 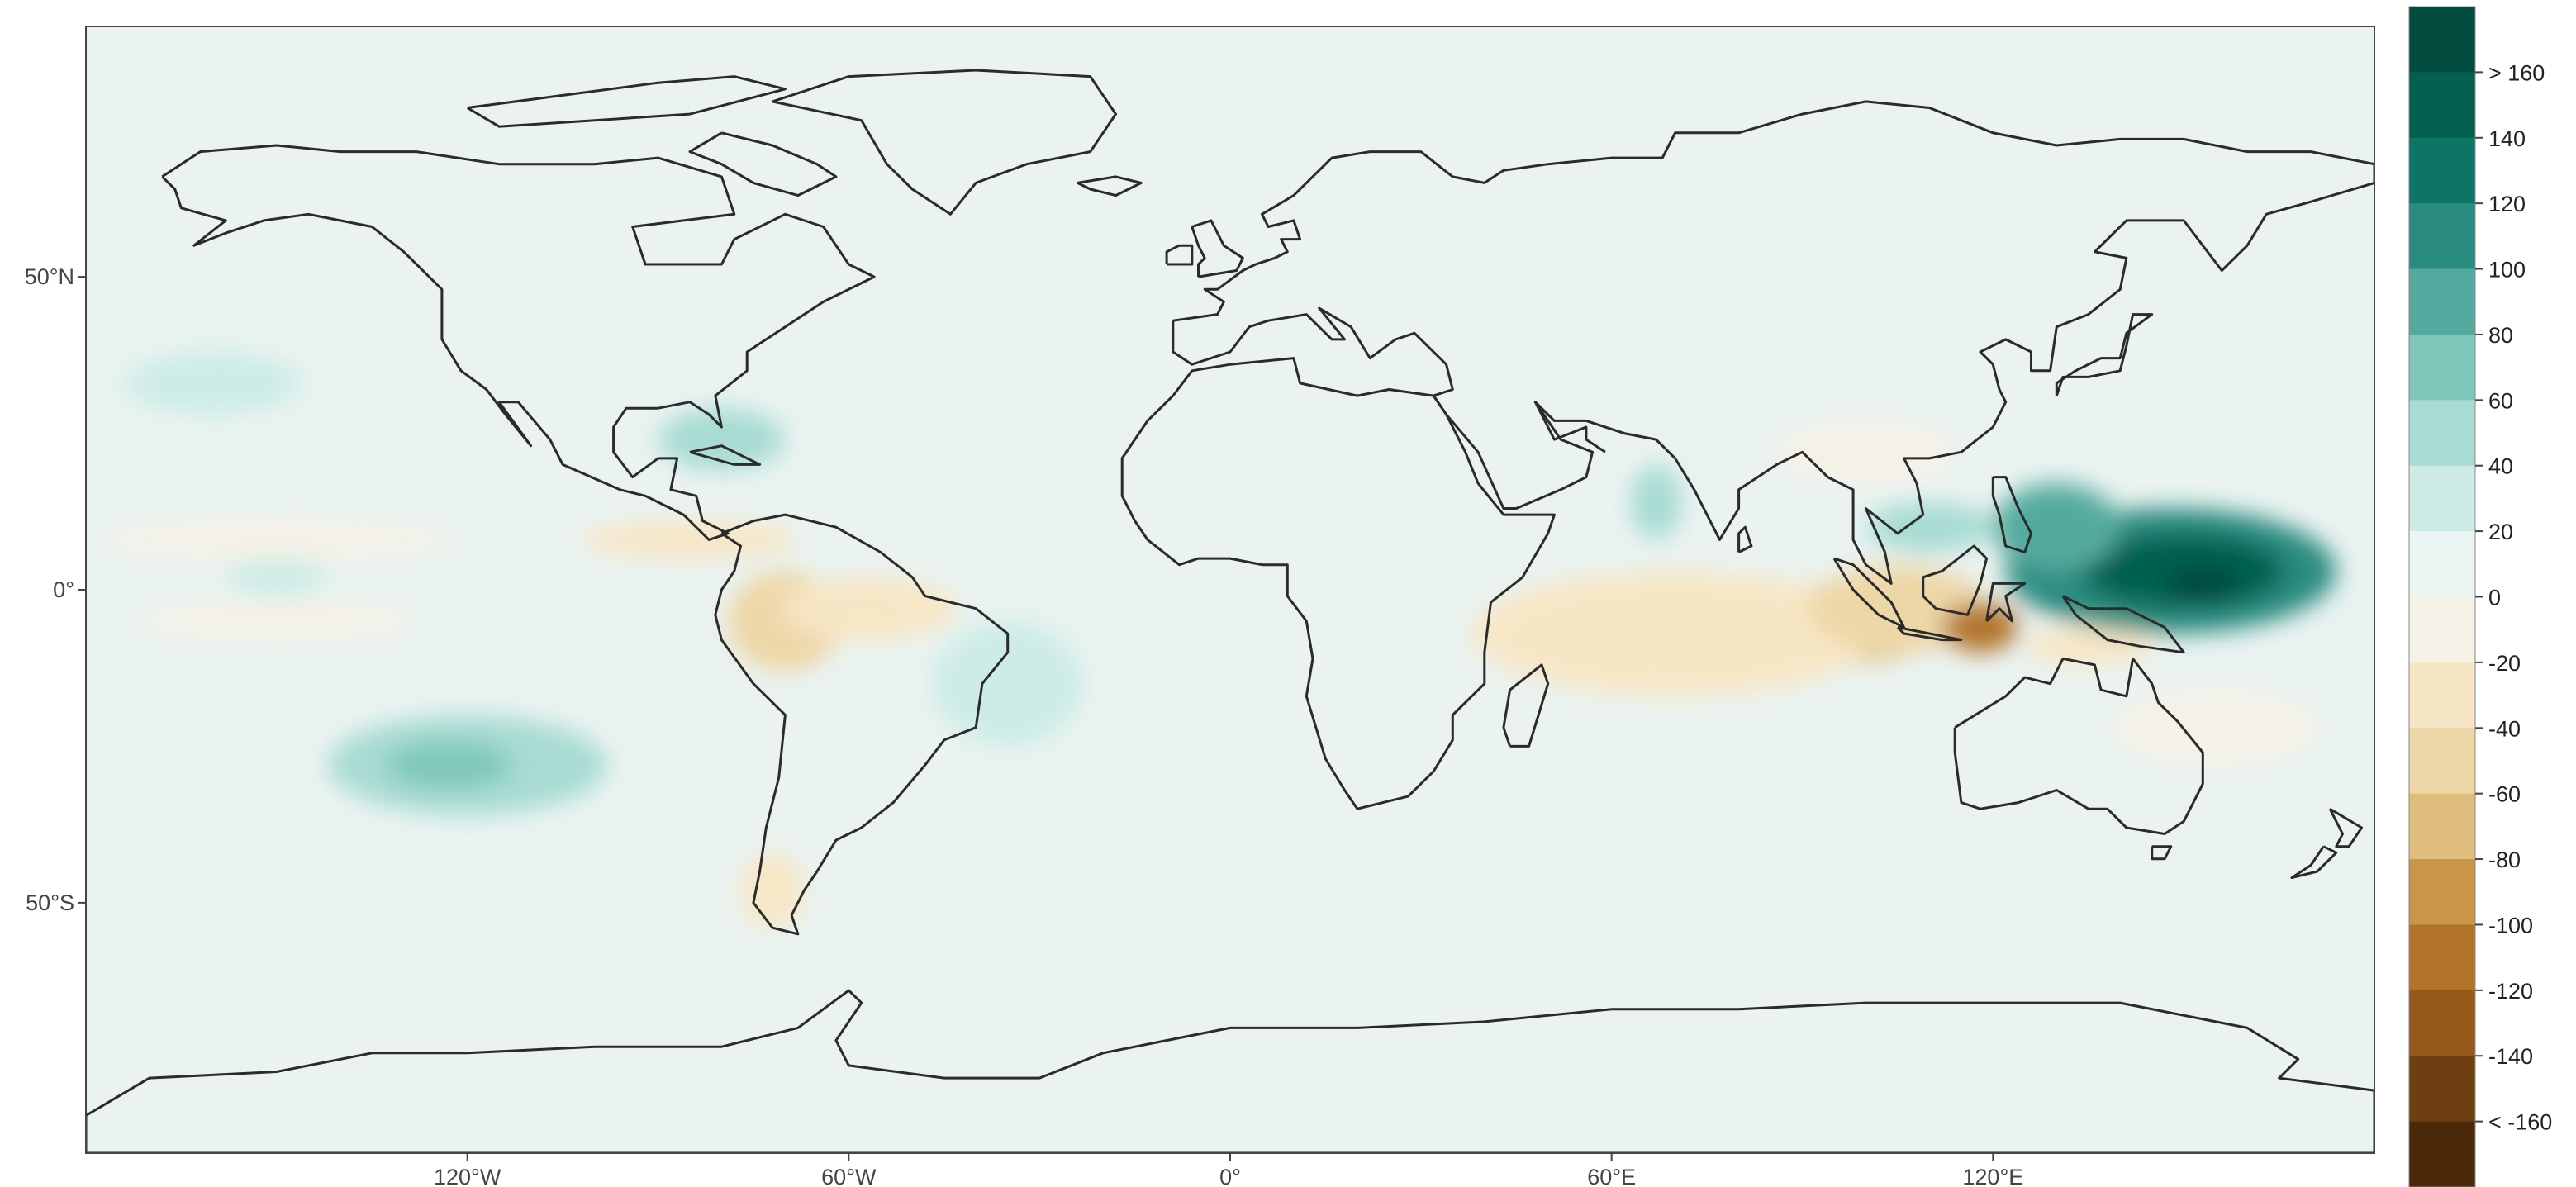 What do you see at coordinates (2500, 336) in the screenshot?
I see `colorbar-label: 80` at bounding box center [2500, 336].